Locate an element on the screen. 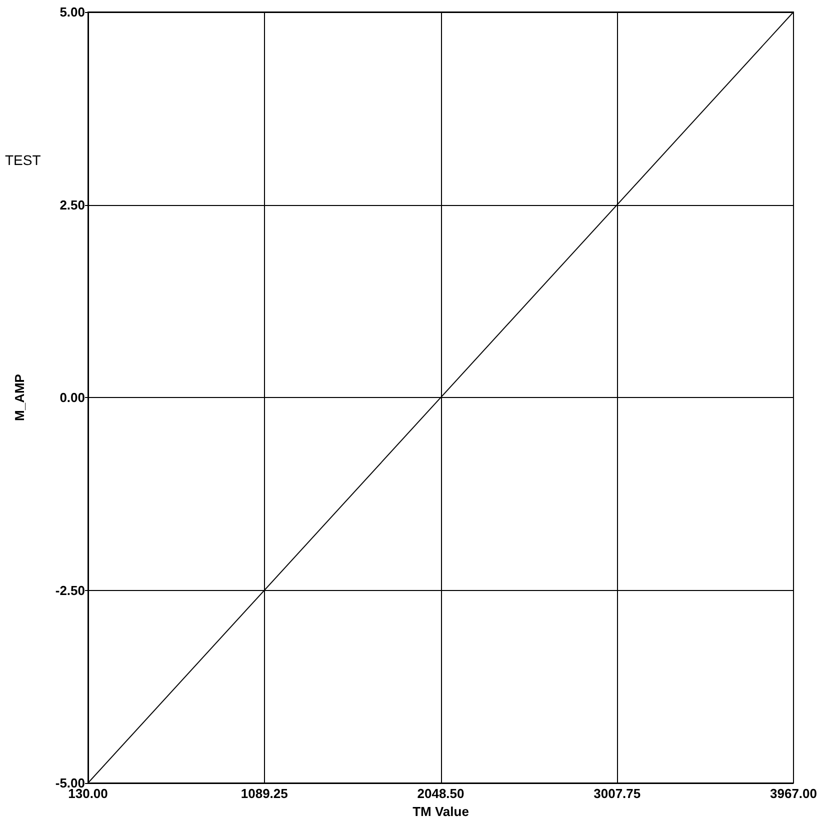  x-tick-label: 1089.25 is located at coordinates (264, 793).